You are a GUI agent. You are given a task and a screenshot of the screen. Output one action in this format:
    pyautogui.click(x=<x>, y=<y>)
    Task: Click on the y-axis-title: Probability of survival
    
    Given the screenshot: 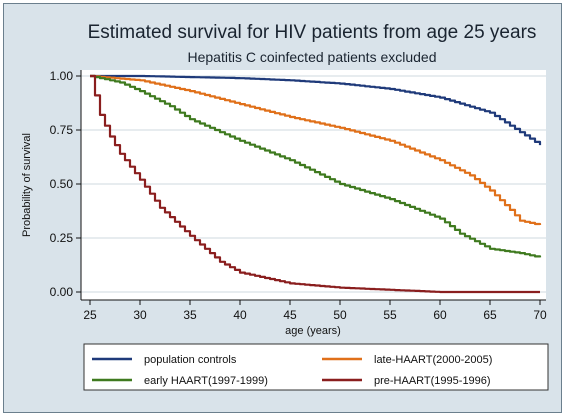 What is the action you would take?
    pyautogui.click(x=27, y=185)
    